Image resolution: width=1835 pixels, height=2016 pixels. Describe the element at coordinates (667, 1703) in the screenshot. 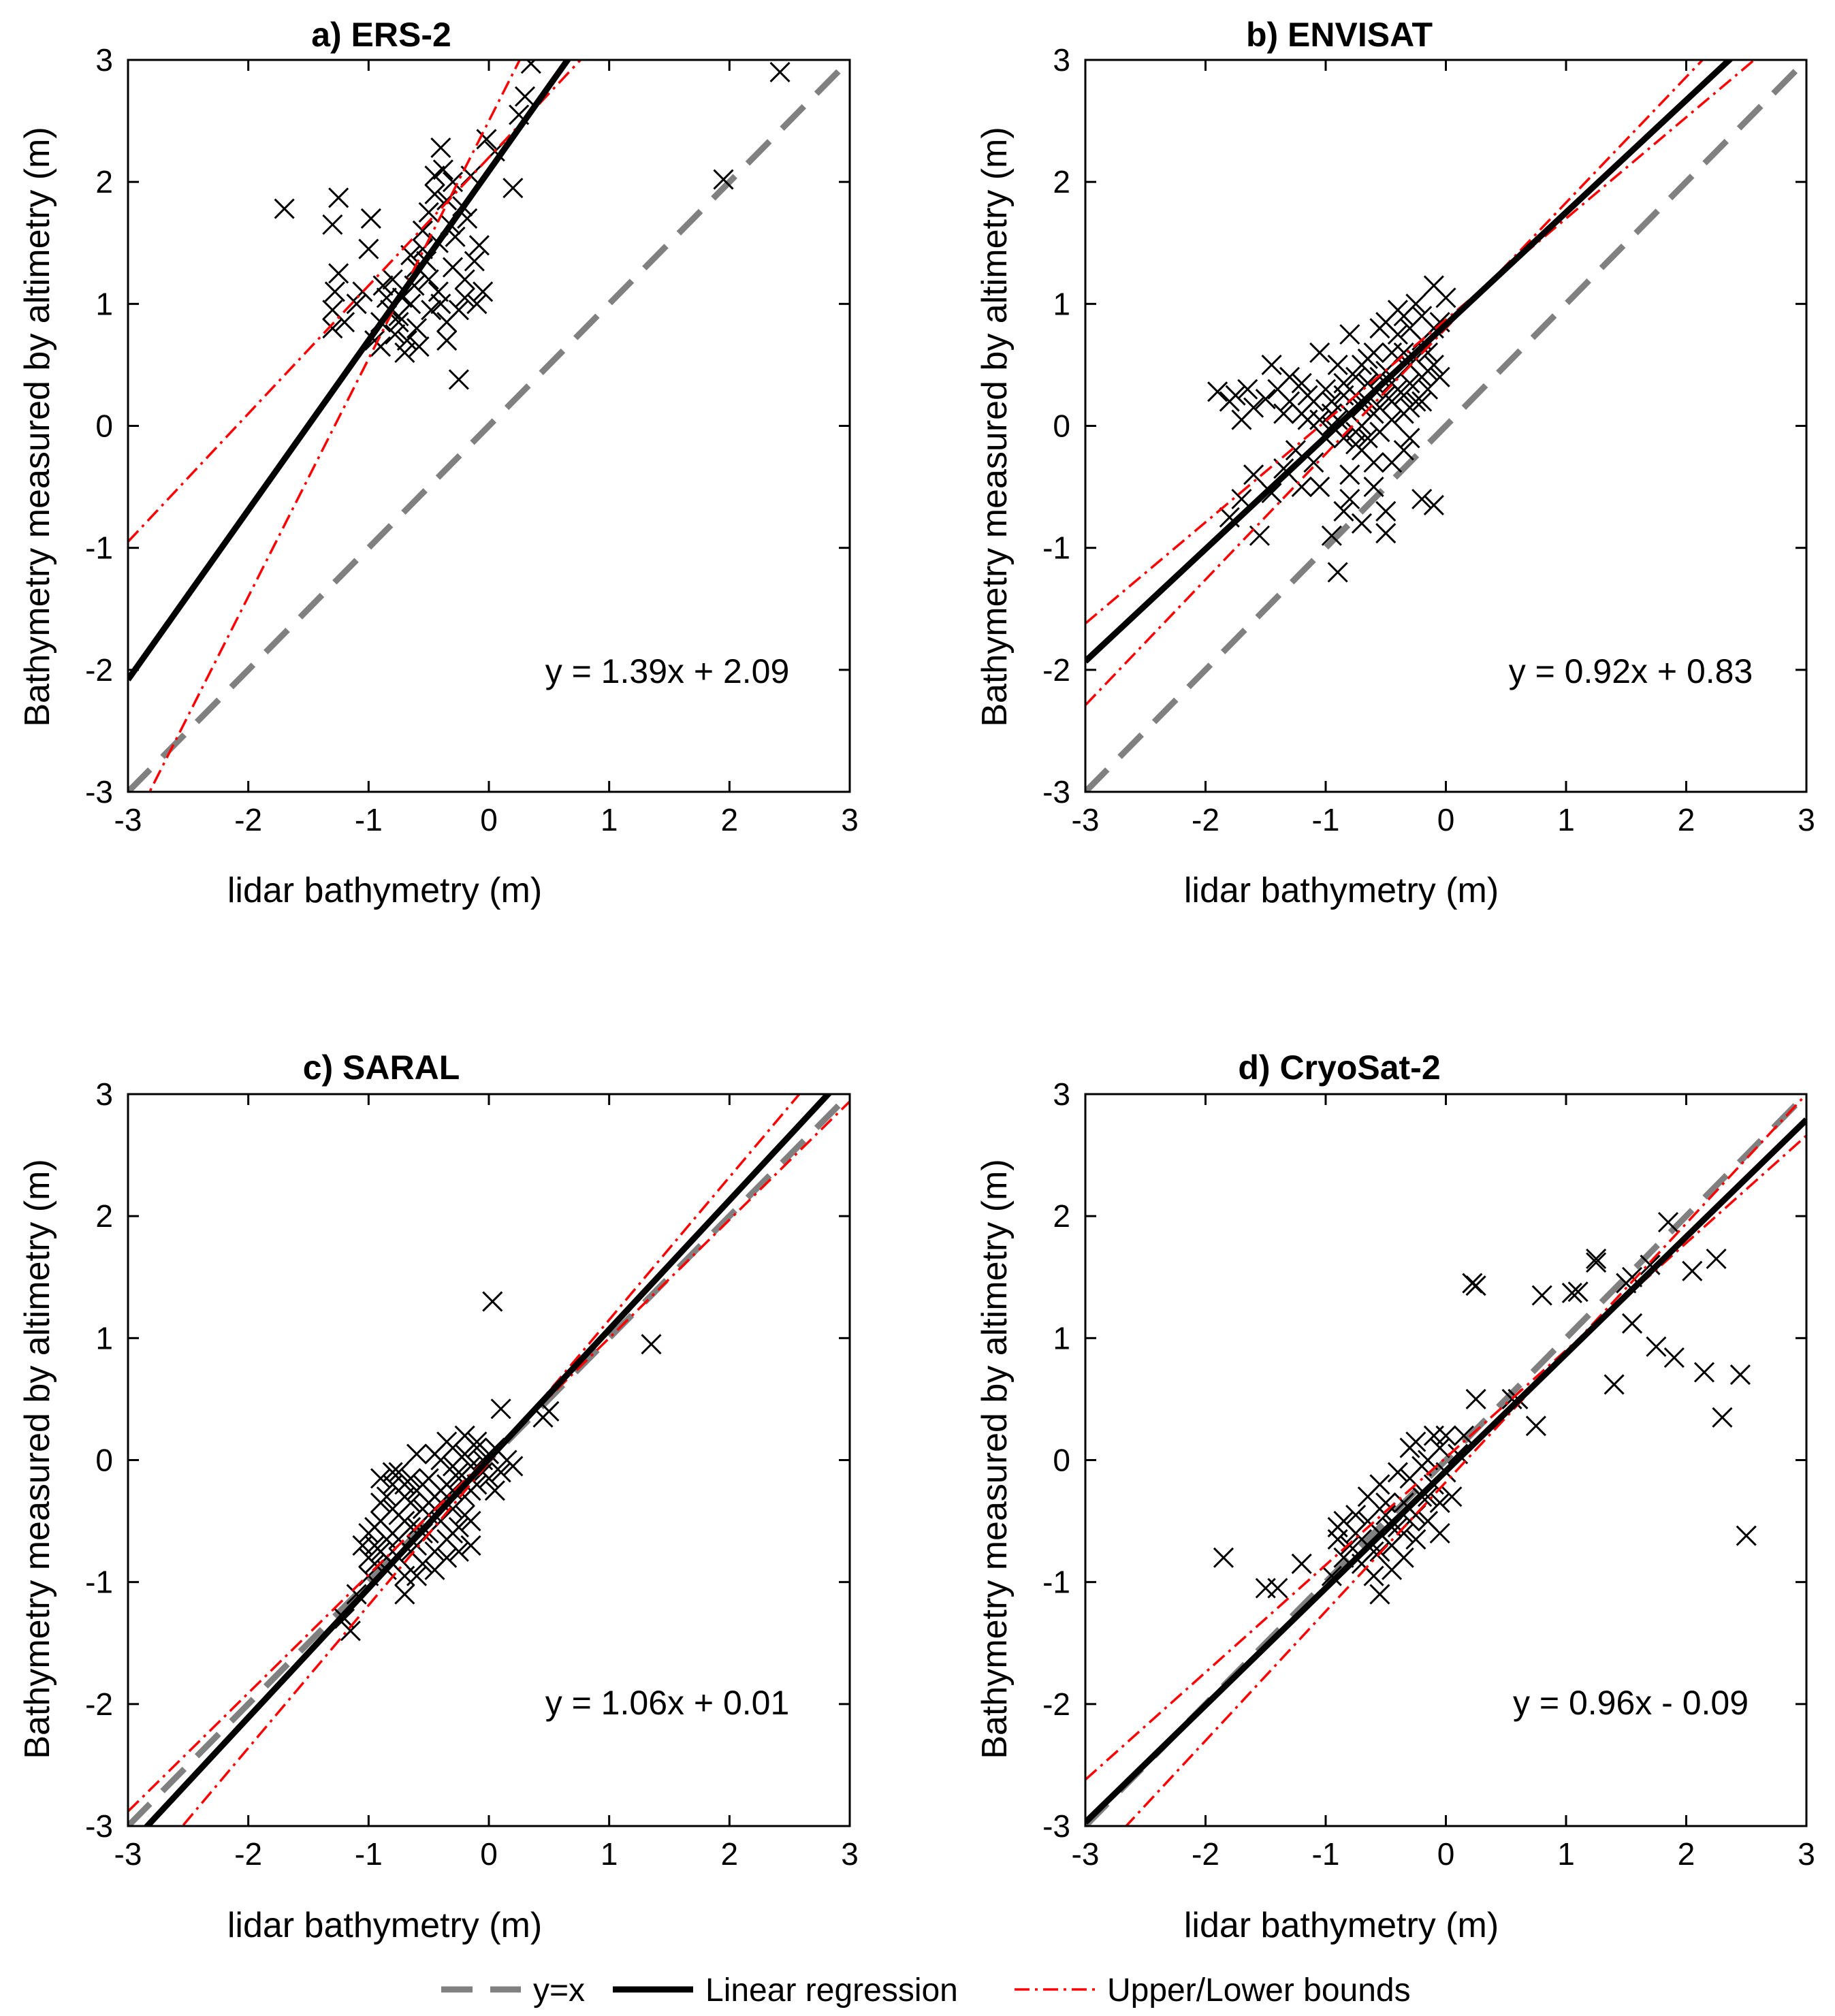

I see `regression-equation: y = 1.06x + 0.01` at that location.